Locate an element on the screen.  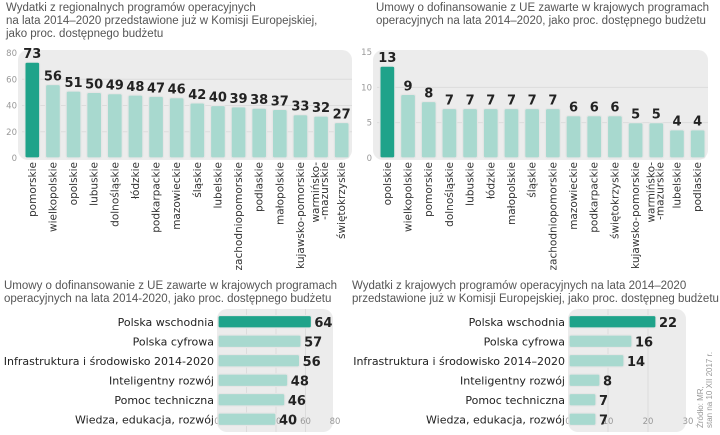
y-tick-label: Polska wschodnia is located at coordinates (517, 322).